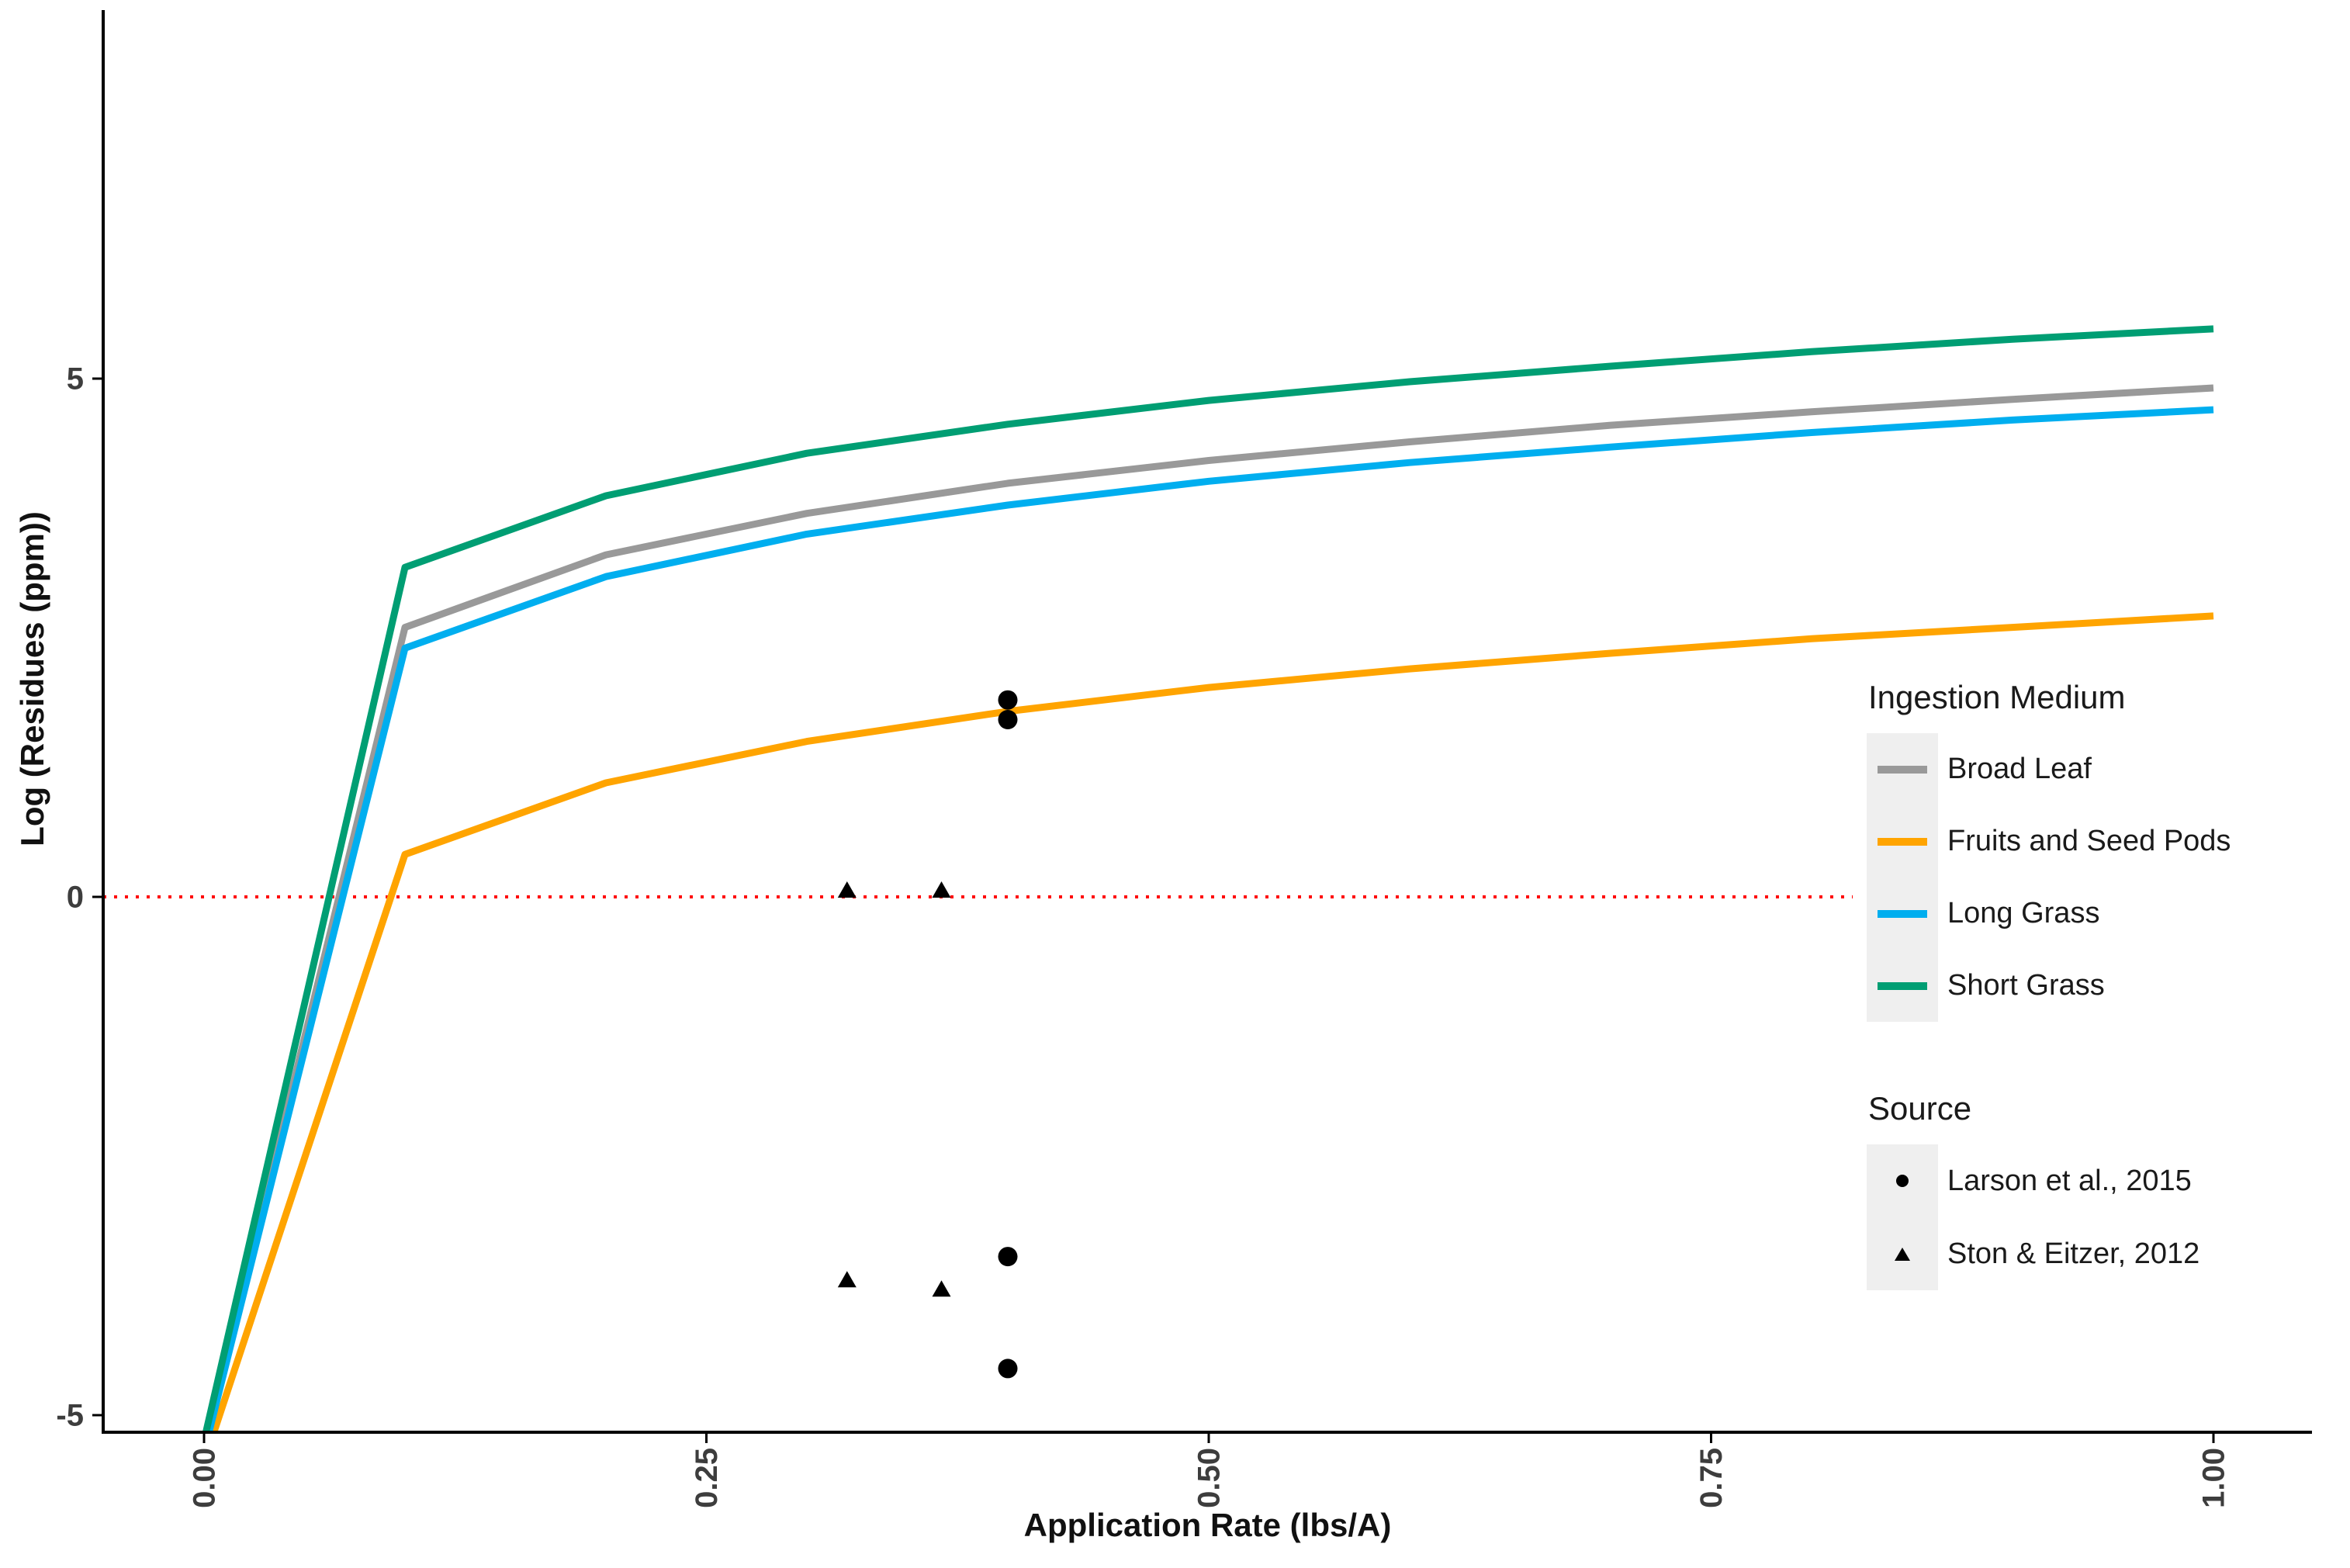 This screenshot has height=1568, width=2350. Describe the element at coordinates (1997, 697) in the screenshot. I see `legend-title: Ingestion Medium` at that location.